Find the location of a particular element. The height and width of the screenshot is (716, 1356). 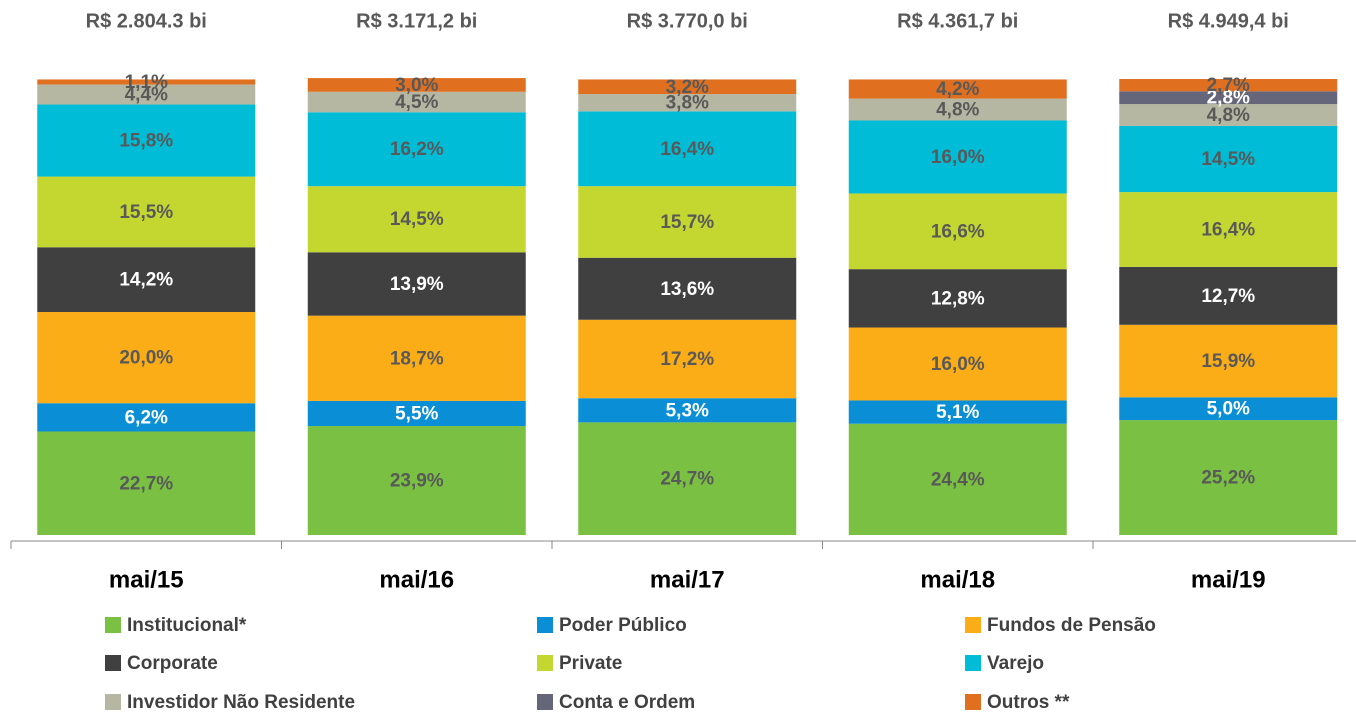

data-label: 17,2% is located at coordinates (687, 359).